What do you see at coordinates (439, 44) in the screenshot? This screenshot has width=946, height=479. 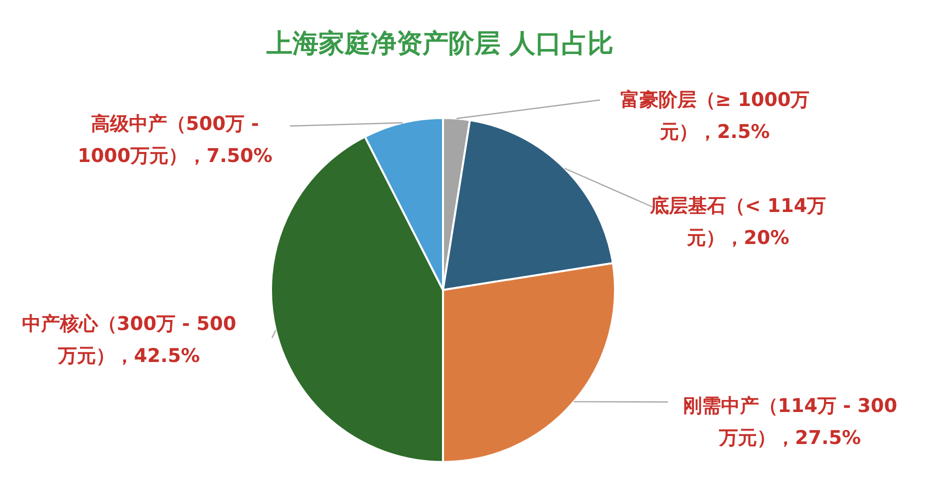 I see `chart-title: 上海家庭净资产阶层 人口占比` at bounding box center [439, 44].